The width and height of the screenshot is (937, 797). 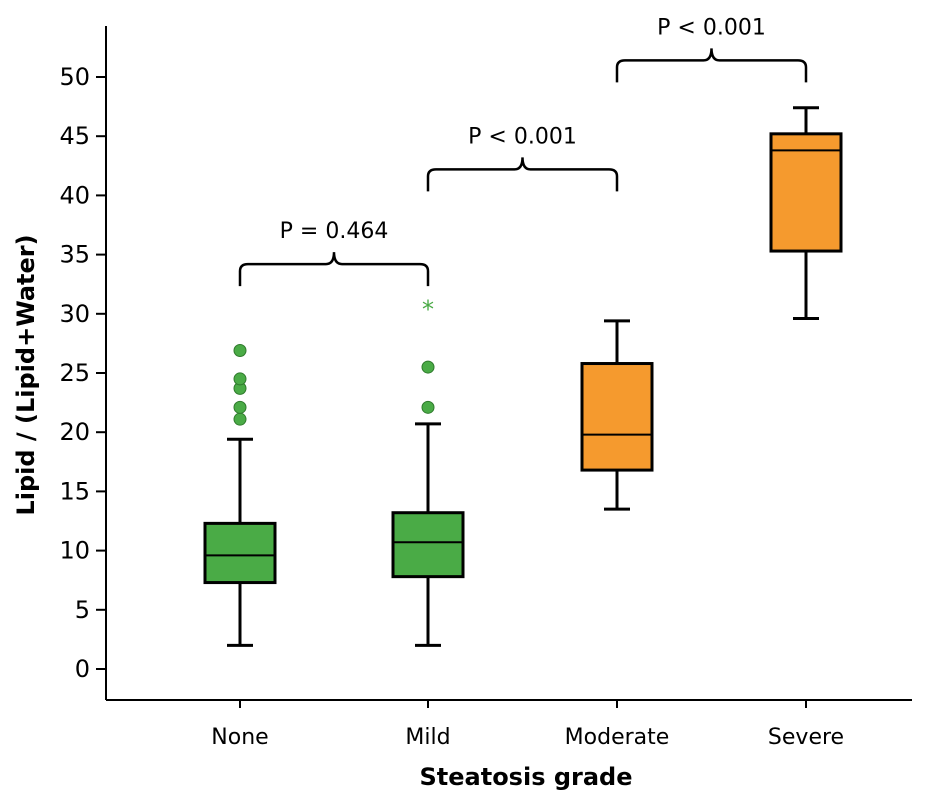 I want to click on x-tick-label: None, so click(x=239, y=737).